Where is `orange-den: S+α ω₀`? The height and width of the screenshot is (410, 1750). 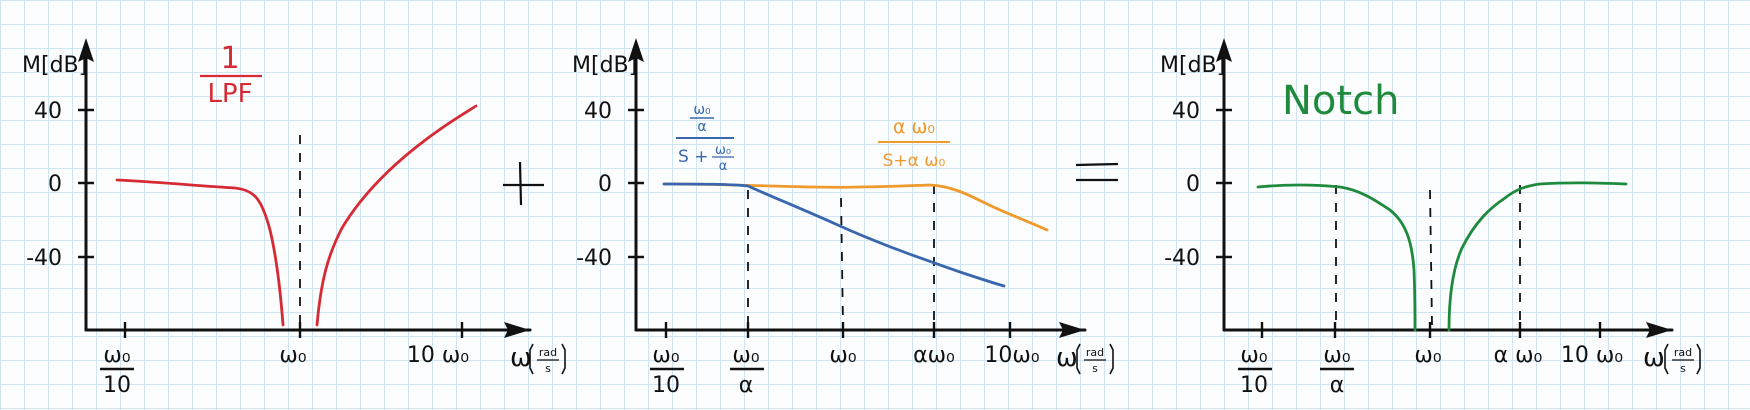
orange-den: S+α ω₀ is located at coordinates (914, 161).